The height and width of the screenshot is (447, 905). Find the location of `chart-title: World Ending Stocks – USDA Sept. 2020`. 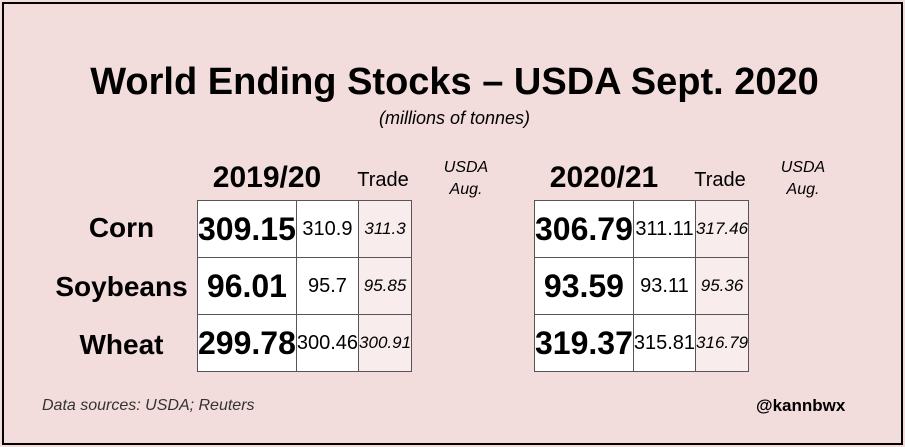

chart-title: World Ending Stocks – USDA Sept. 2020 is located at coordinates (454, 82).